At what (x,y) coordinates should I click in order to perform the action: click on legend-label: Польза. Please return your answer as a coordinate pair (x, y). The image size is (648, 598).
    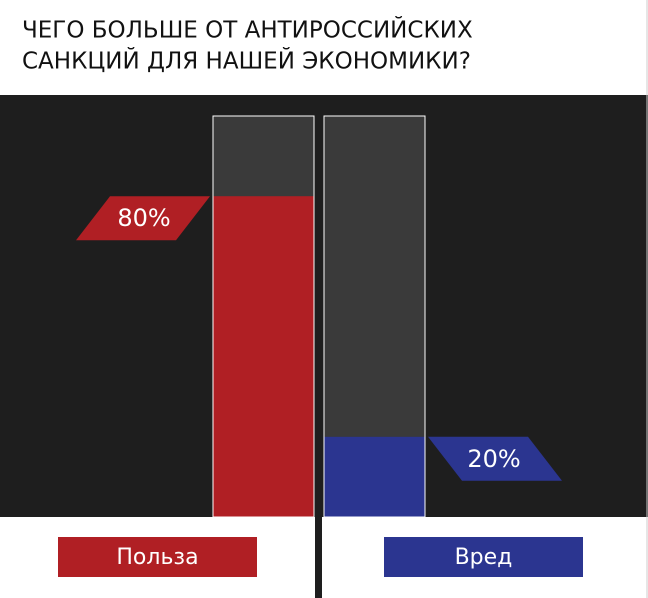
    Looking at the image, I should click on (157, 557).